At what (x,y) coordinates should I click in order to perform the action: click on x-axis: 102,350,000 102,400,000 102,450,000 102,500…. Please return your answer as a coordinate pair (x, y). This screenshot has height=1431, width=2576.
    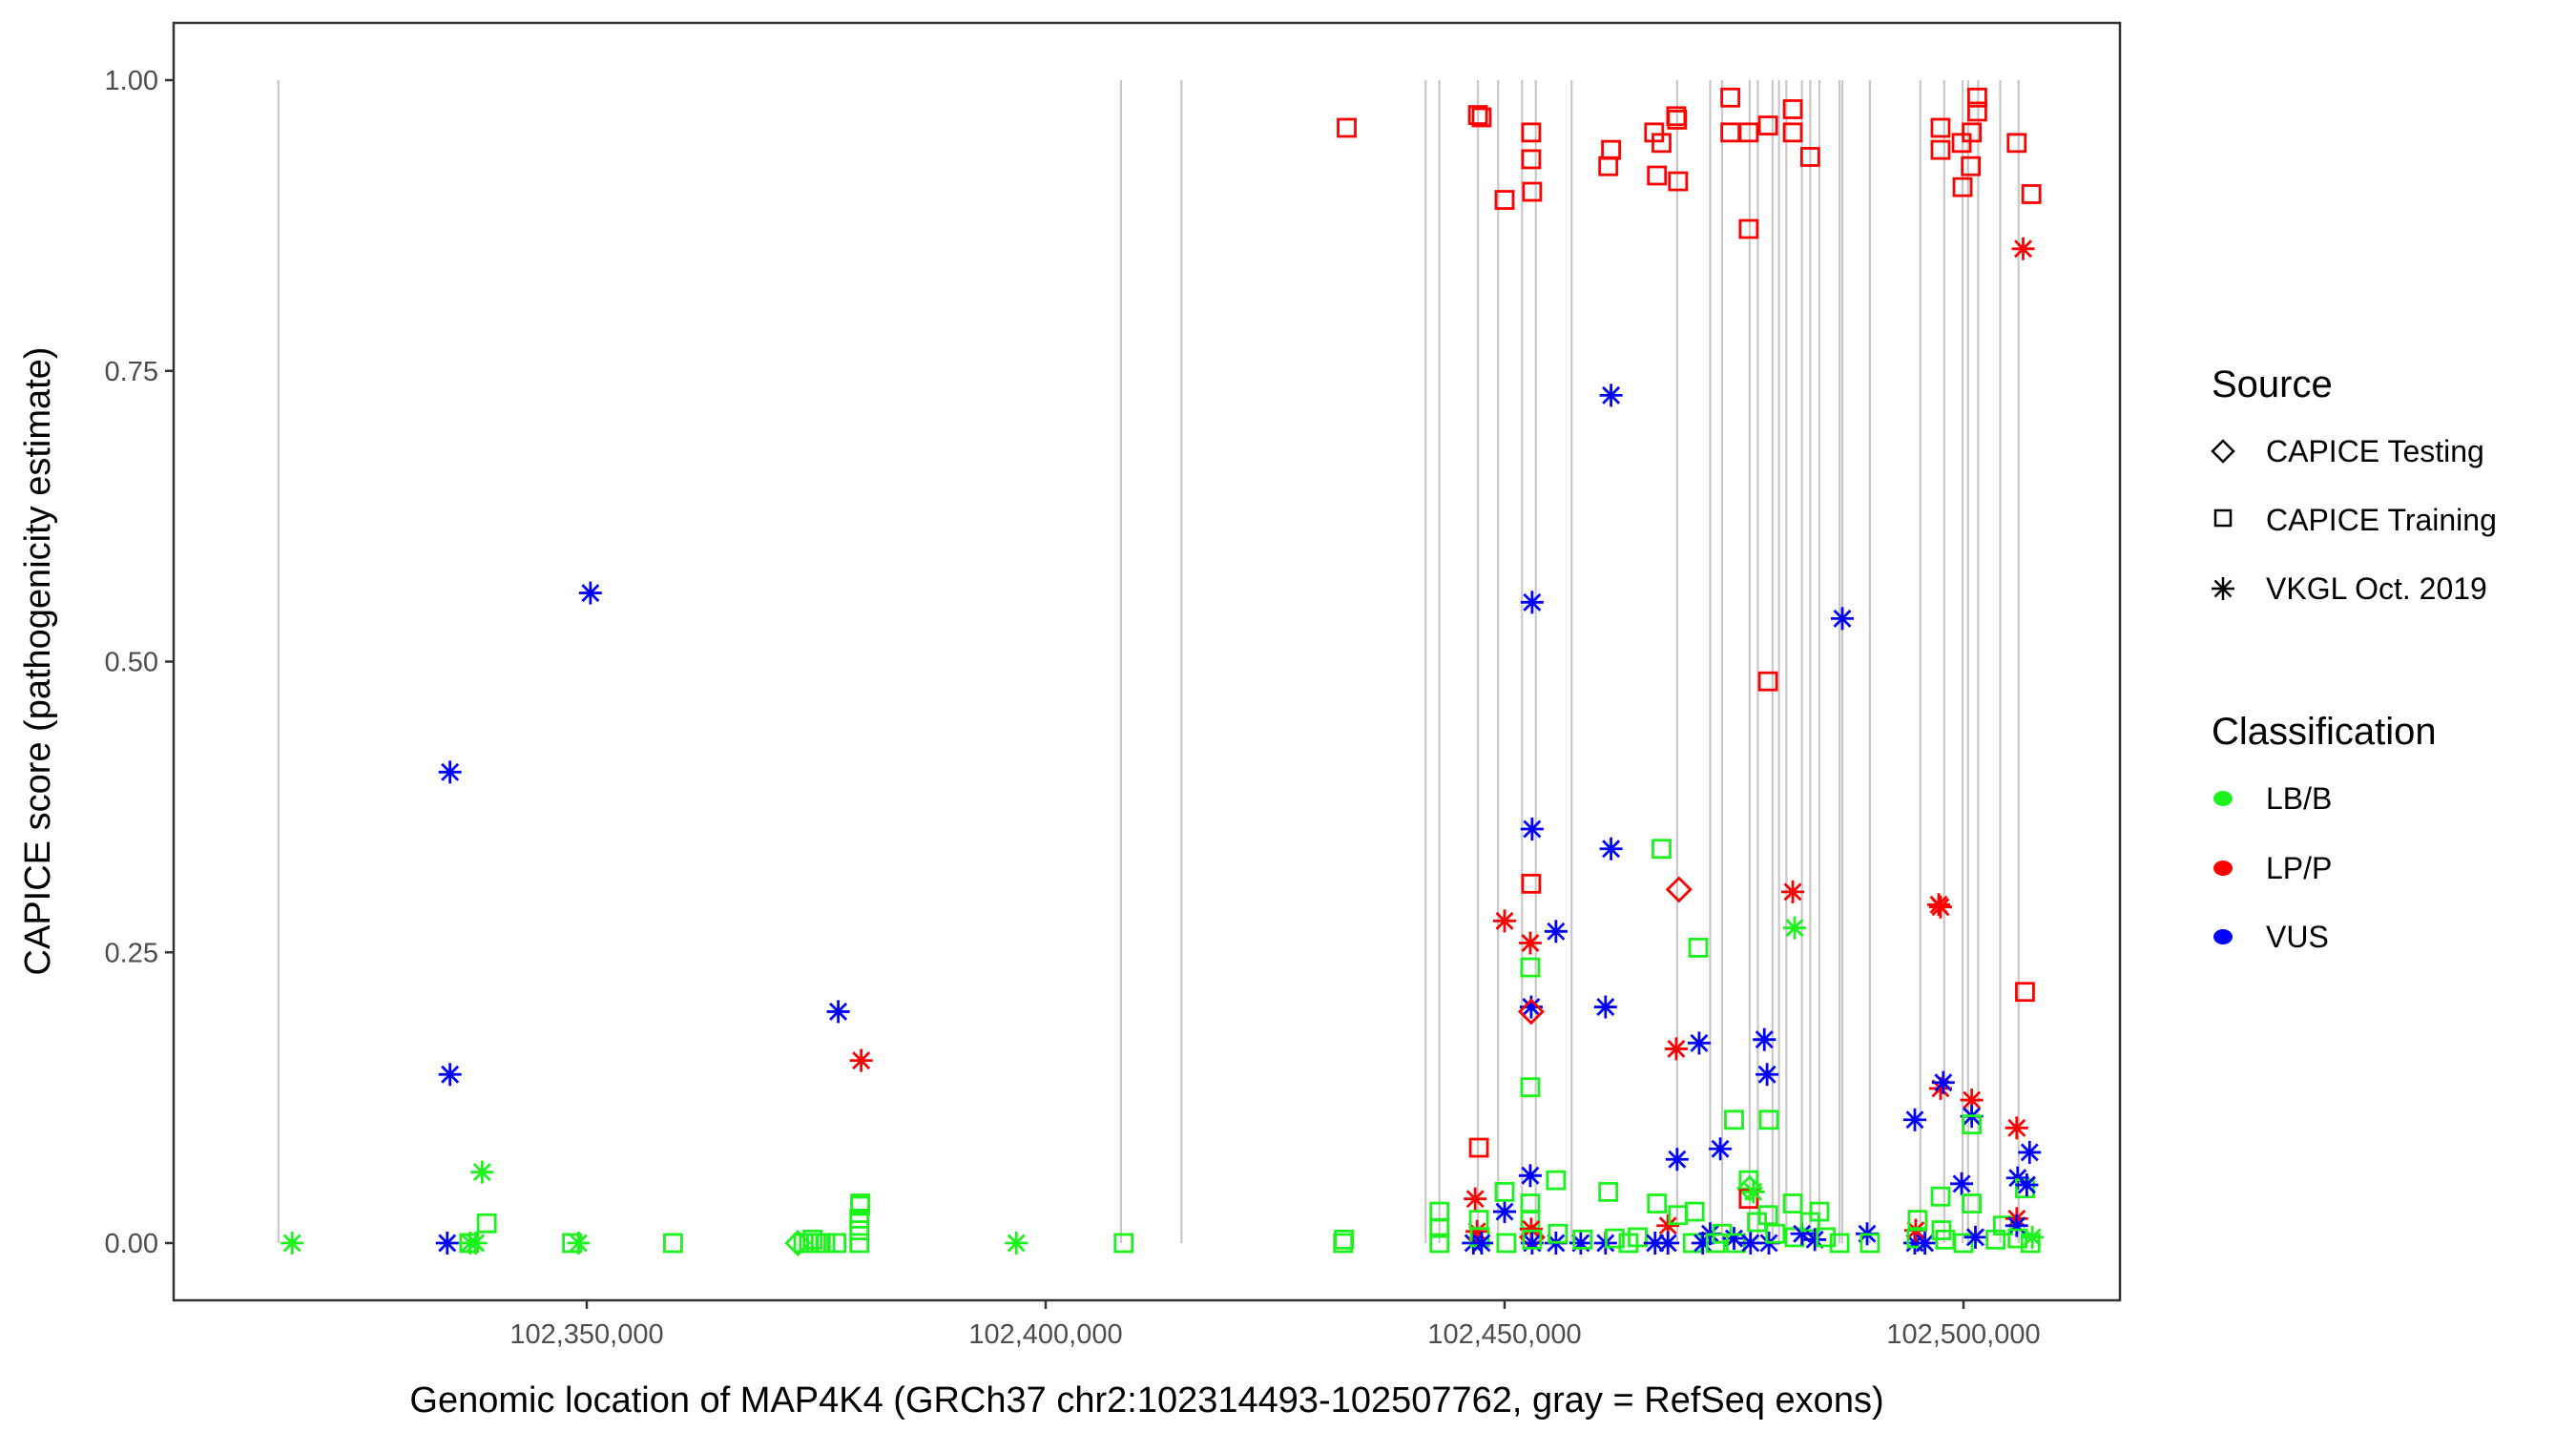
    Looking at the image, I should click on (1275, 1325).